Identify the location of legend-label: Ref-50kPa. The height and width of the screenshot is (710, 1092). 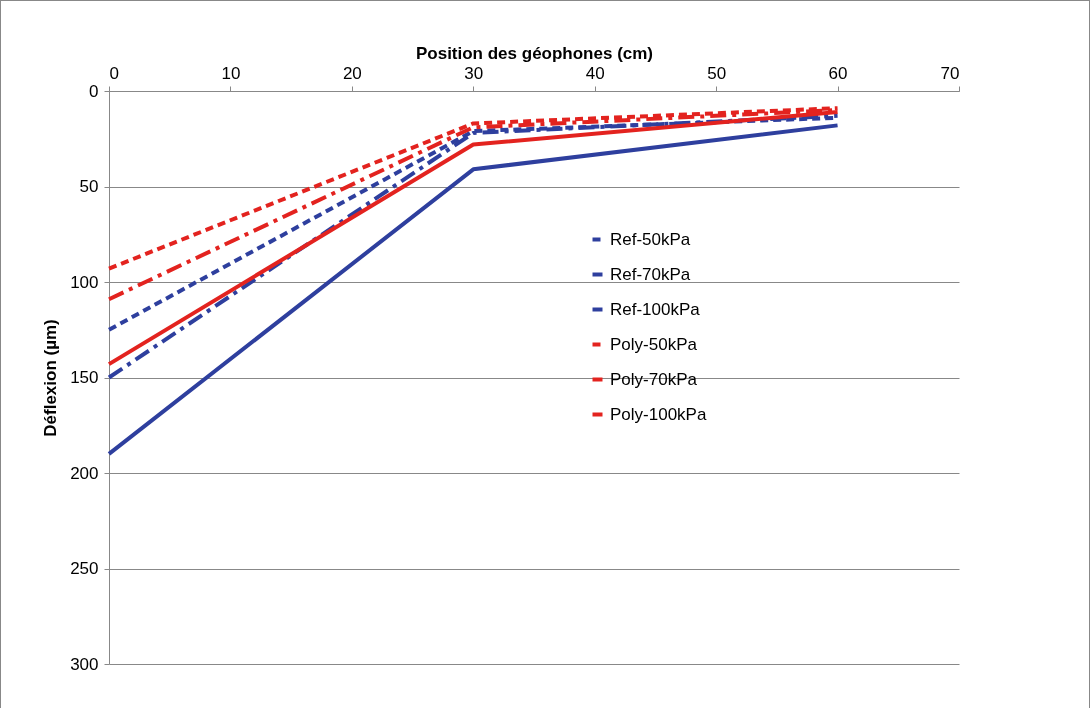
(650, 239).